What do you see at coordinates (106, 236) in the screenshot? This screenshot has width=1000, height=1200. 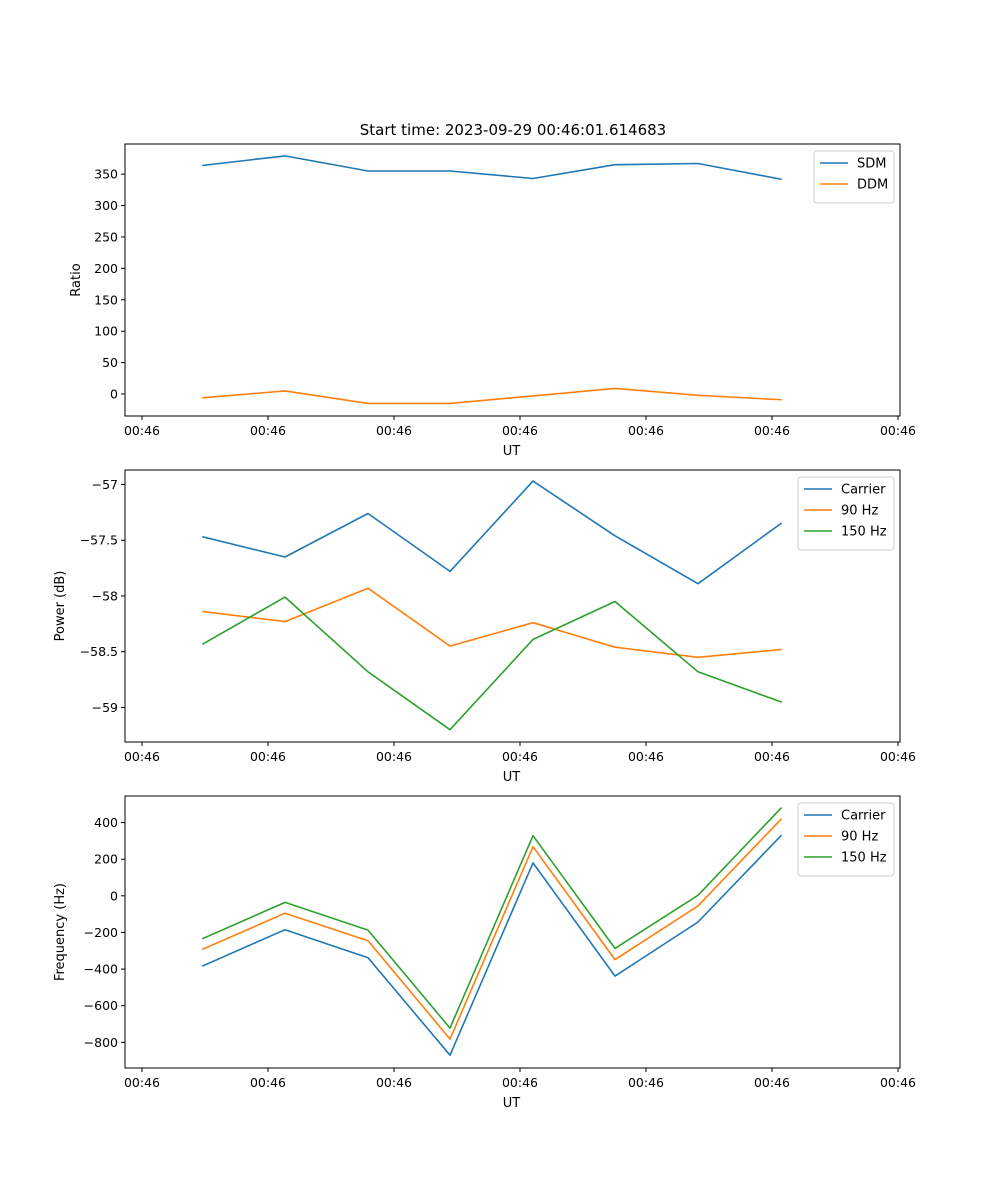 I see `y-tick-label: 250` at bounding box center [106, 236].